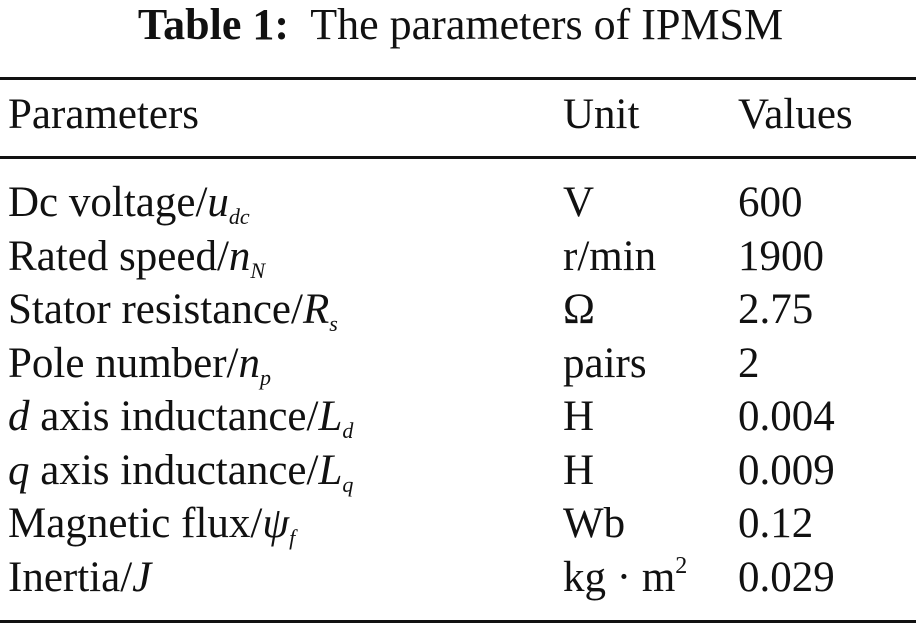 The height and width of the screenshot is (625, 921). I want to click on parameter-name: Rated speed/, so click(118, 256).